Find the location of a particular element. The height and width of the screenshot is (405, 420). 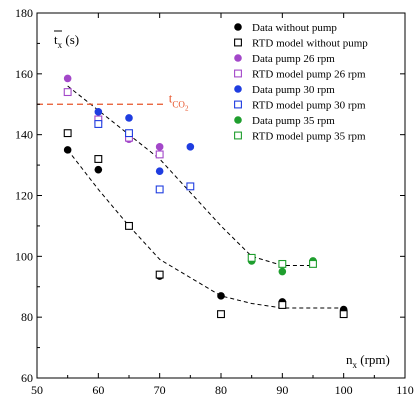

reference-label-subsub: 2 is located at coordinates (187, 108).